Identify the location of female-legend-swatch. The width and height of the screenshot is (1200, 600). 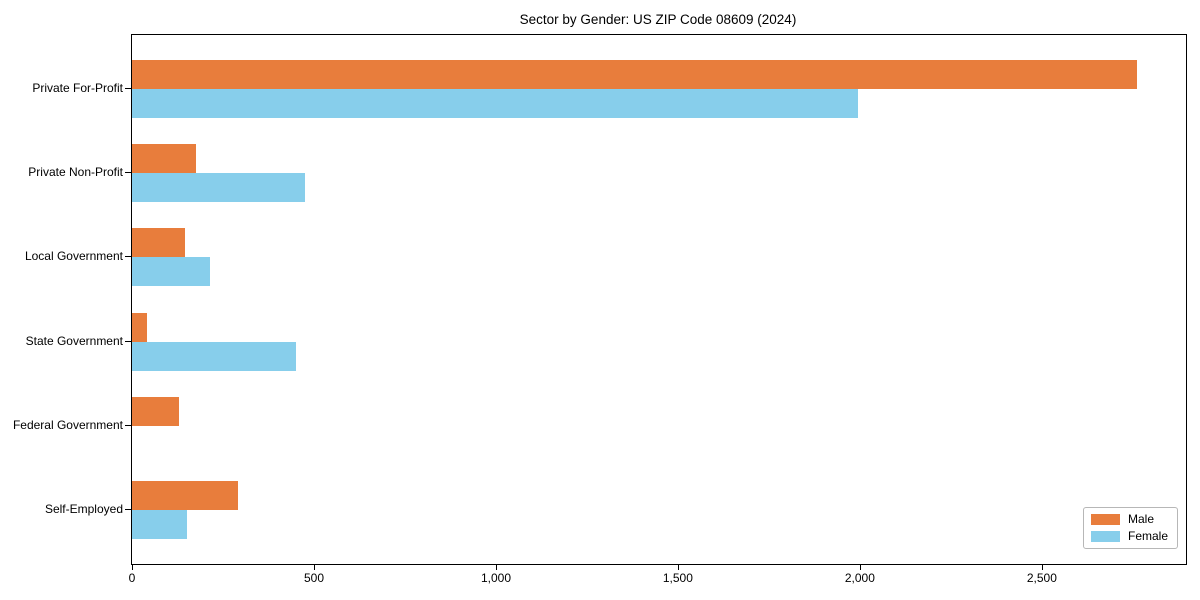
(1105, 536).